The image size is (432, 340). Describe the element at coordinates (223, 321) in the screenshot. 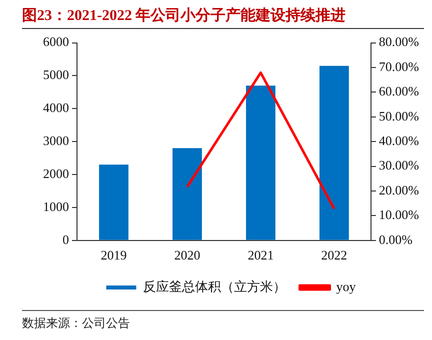

I see `source-note: 数据来源：公司公告` at that location.